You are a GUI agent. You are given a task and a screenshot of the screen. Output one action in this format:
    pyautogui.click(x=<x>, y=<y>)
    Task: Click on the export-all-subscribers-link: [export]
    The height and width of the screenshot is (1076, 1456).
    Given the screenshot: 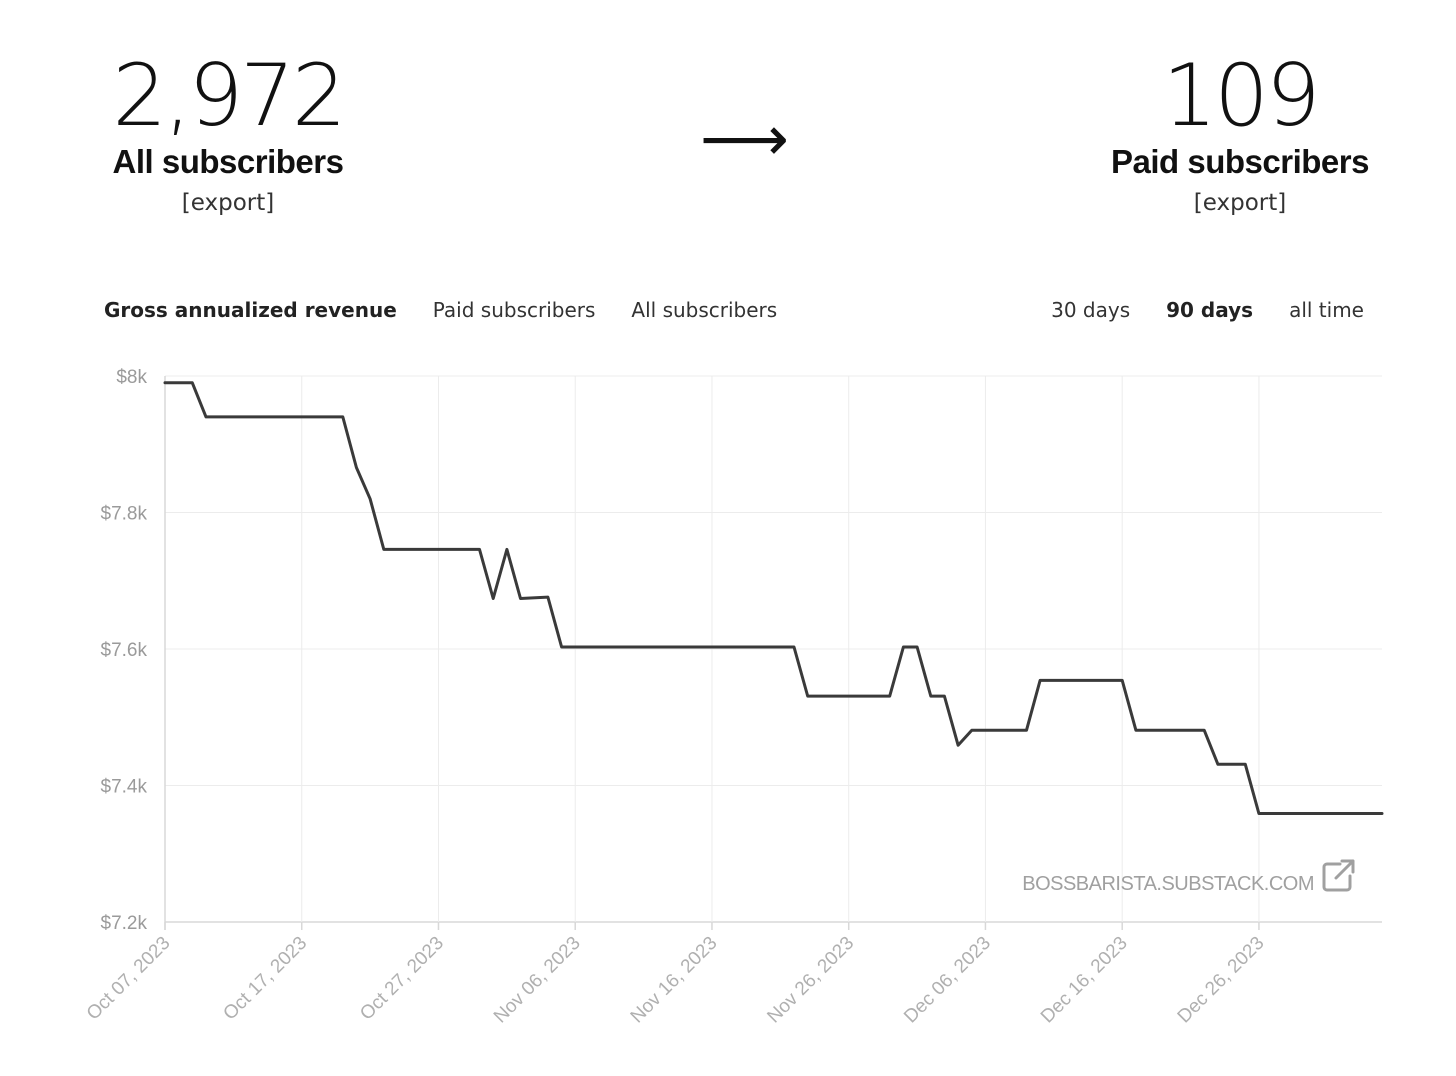 What is the action you would take?
    pyautogui.click(x=228, y=203)
    